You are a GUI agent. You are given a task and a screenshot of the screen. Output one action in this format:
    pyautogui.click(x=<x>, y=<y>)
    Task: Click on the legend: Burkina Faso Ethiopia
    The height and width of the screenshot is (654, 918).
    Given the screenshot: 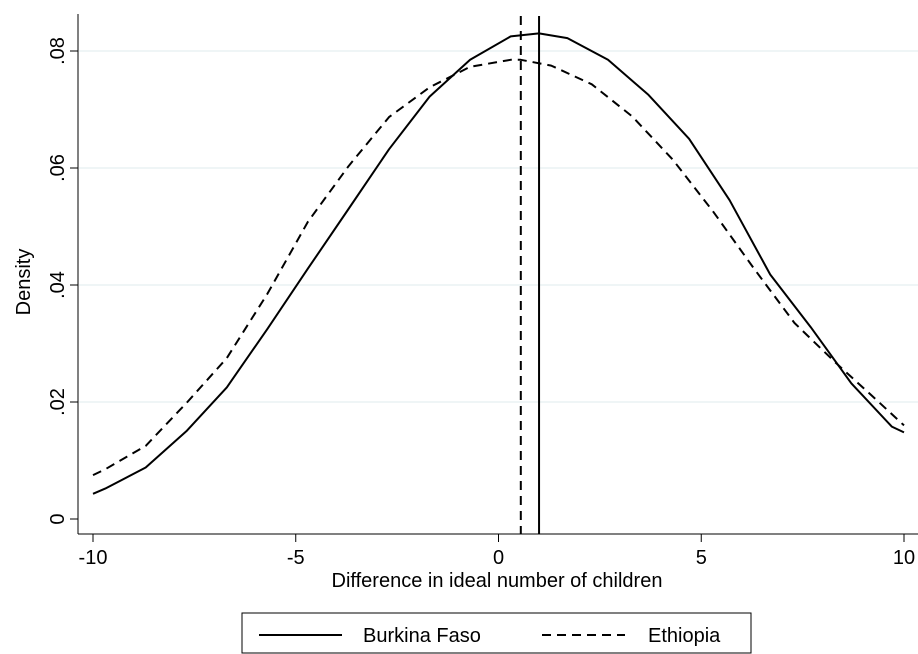 What is the action you would take?
    pyautogui.click(x=496, y=633)
    